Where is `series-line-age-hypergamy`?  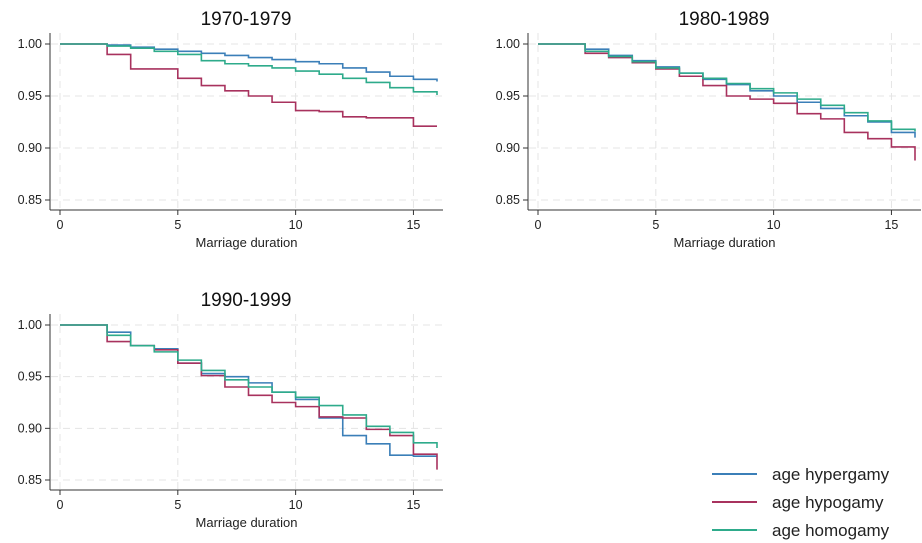
series-line-age-hypergamy is located at coordinates (249, 62).